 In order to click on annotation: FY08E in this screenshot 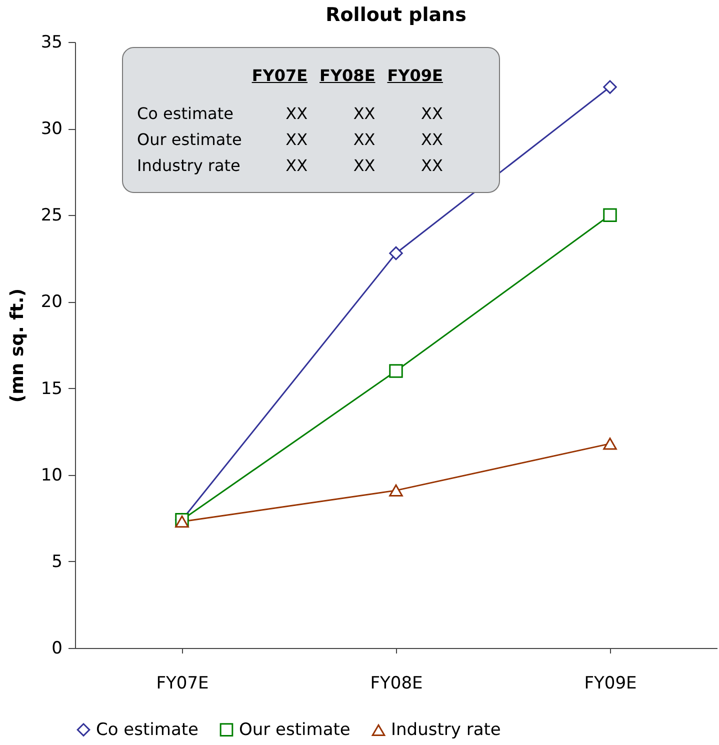, I will do `click(347, 75)`.